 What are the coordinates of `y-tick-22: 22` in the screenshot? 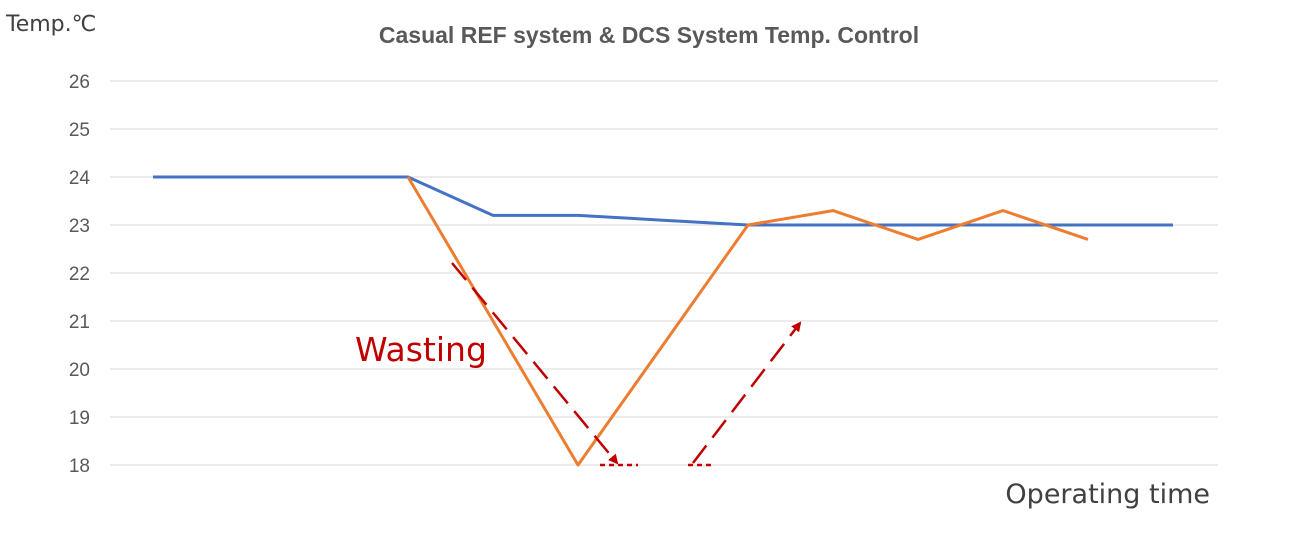 It's located at (79, 274).